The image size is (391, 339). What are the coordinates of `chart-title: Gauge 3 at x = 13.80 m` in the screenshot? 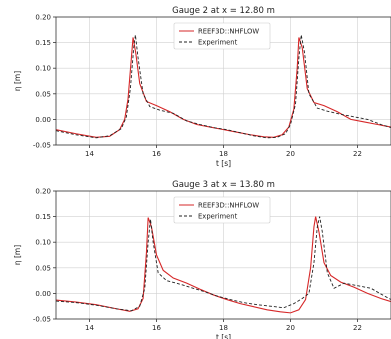 It's located at (223, 185).